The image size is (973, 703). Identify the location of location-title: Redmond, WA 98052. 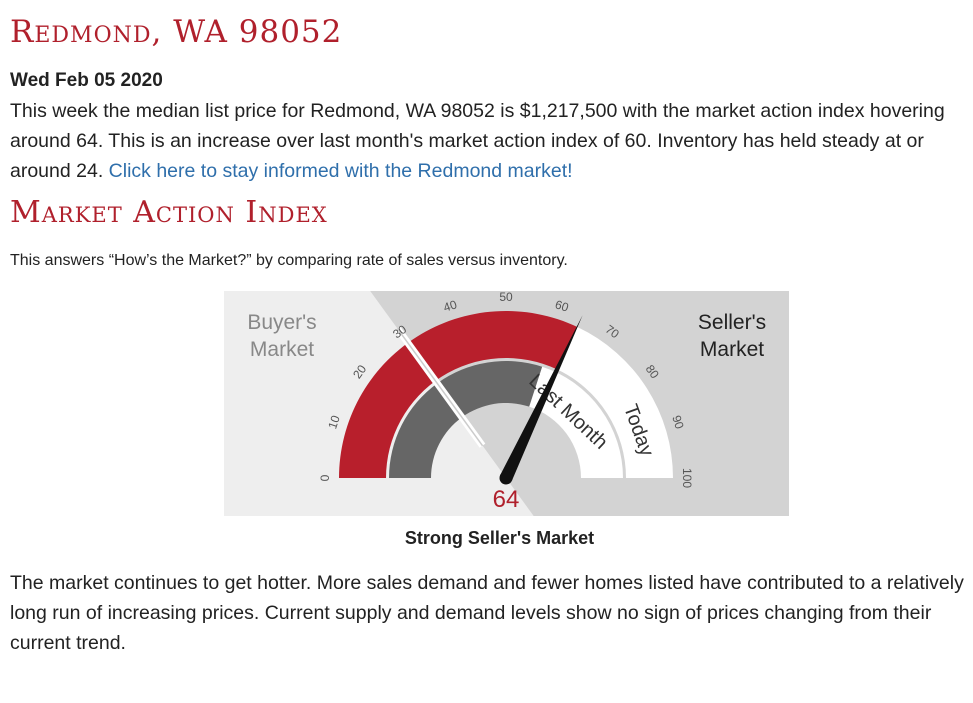
(176, 32).